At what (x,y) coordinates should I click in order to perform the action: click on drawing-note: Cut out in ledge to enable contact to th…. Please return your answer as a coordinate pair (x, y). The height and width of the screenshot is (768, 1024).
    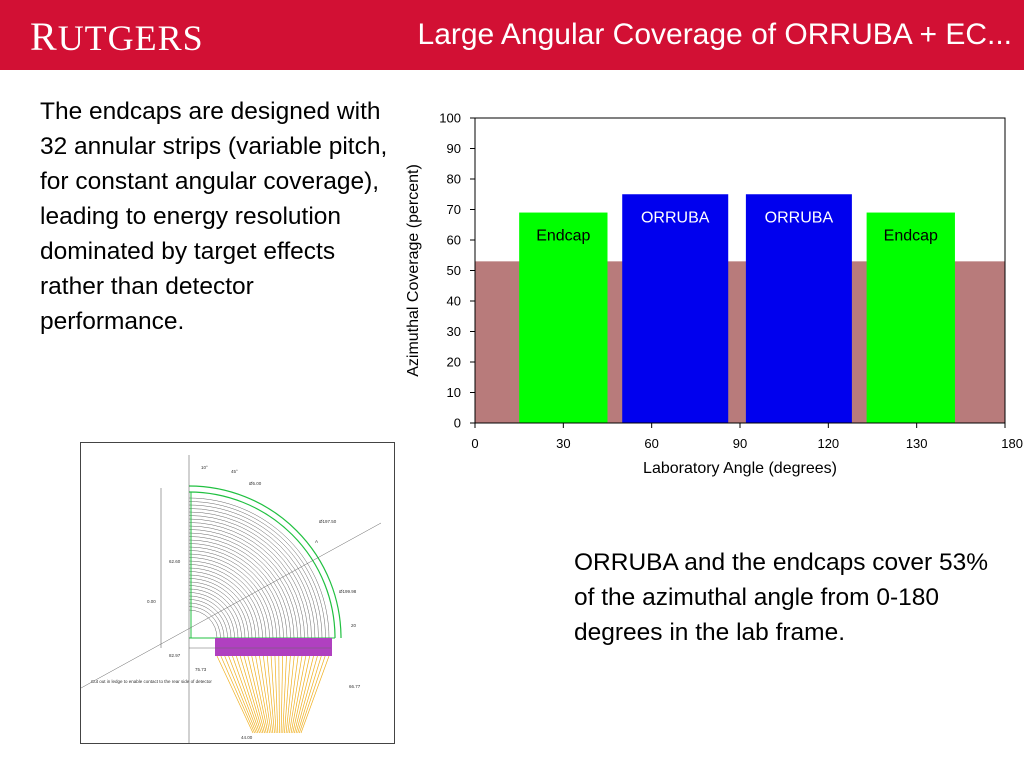
    Looking at the image, I should click on (151, 681).